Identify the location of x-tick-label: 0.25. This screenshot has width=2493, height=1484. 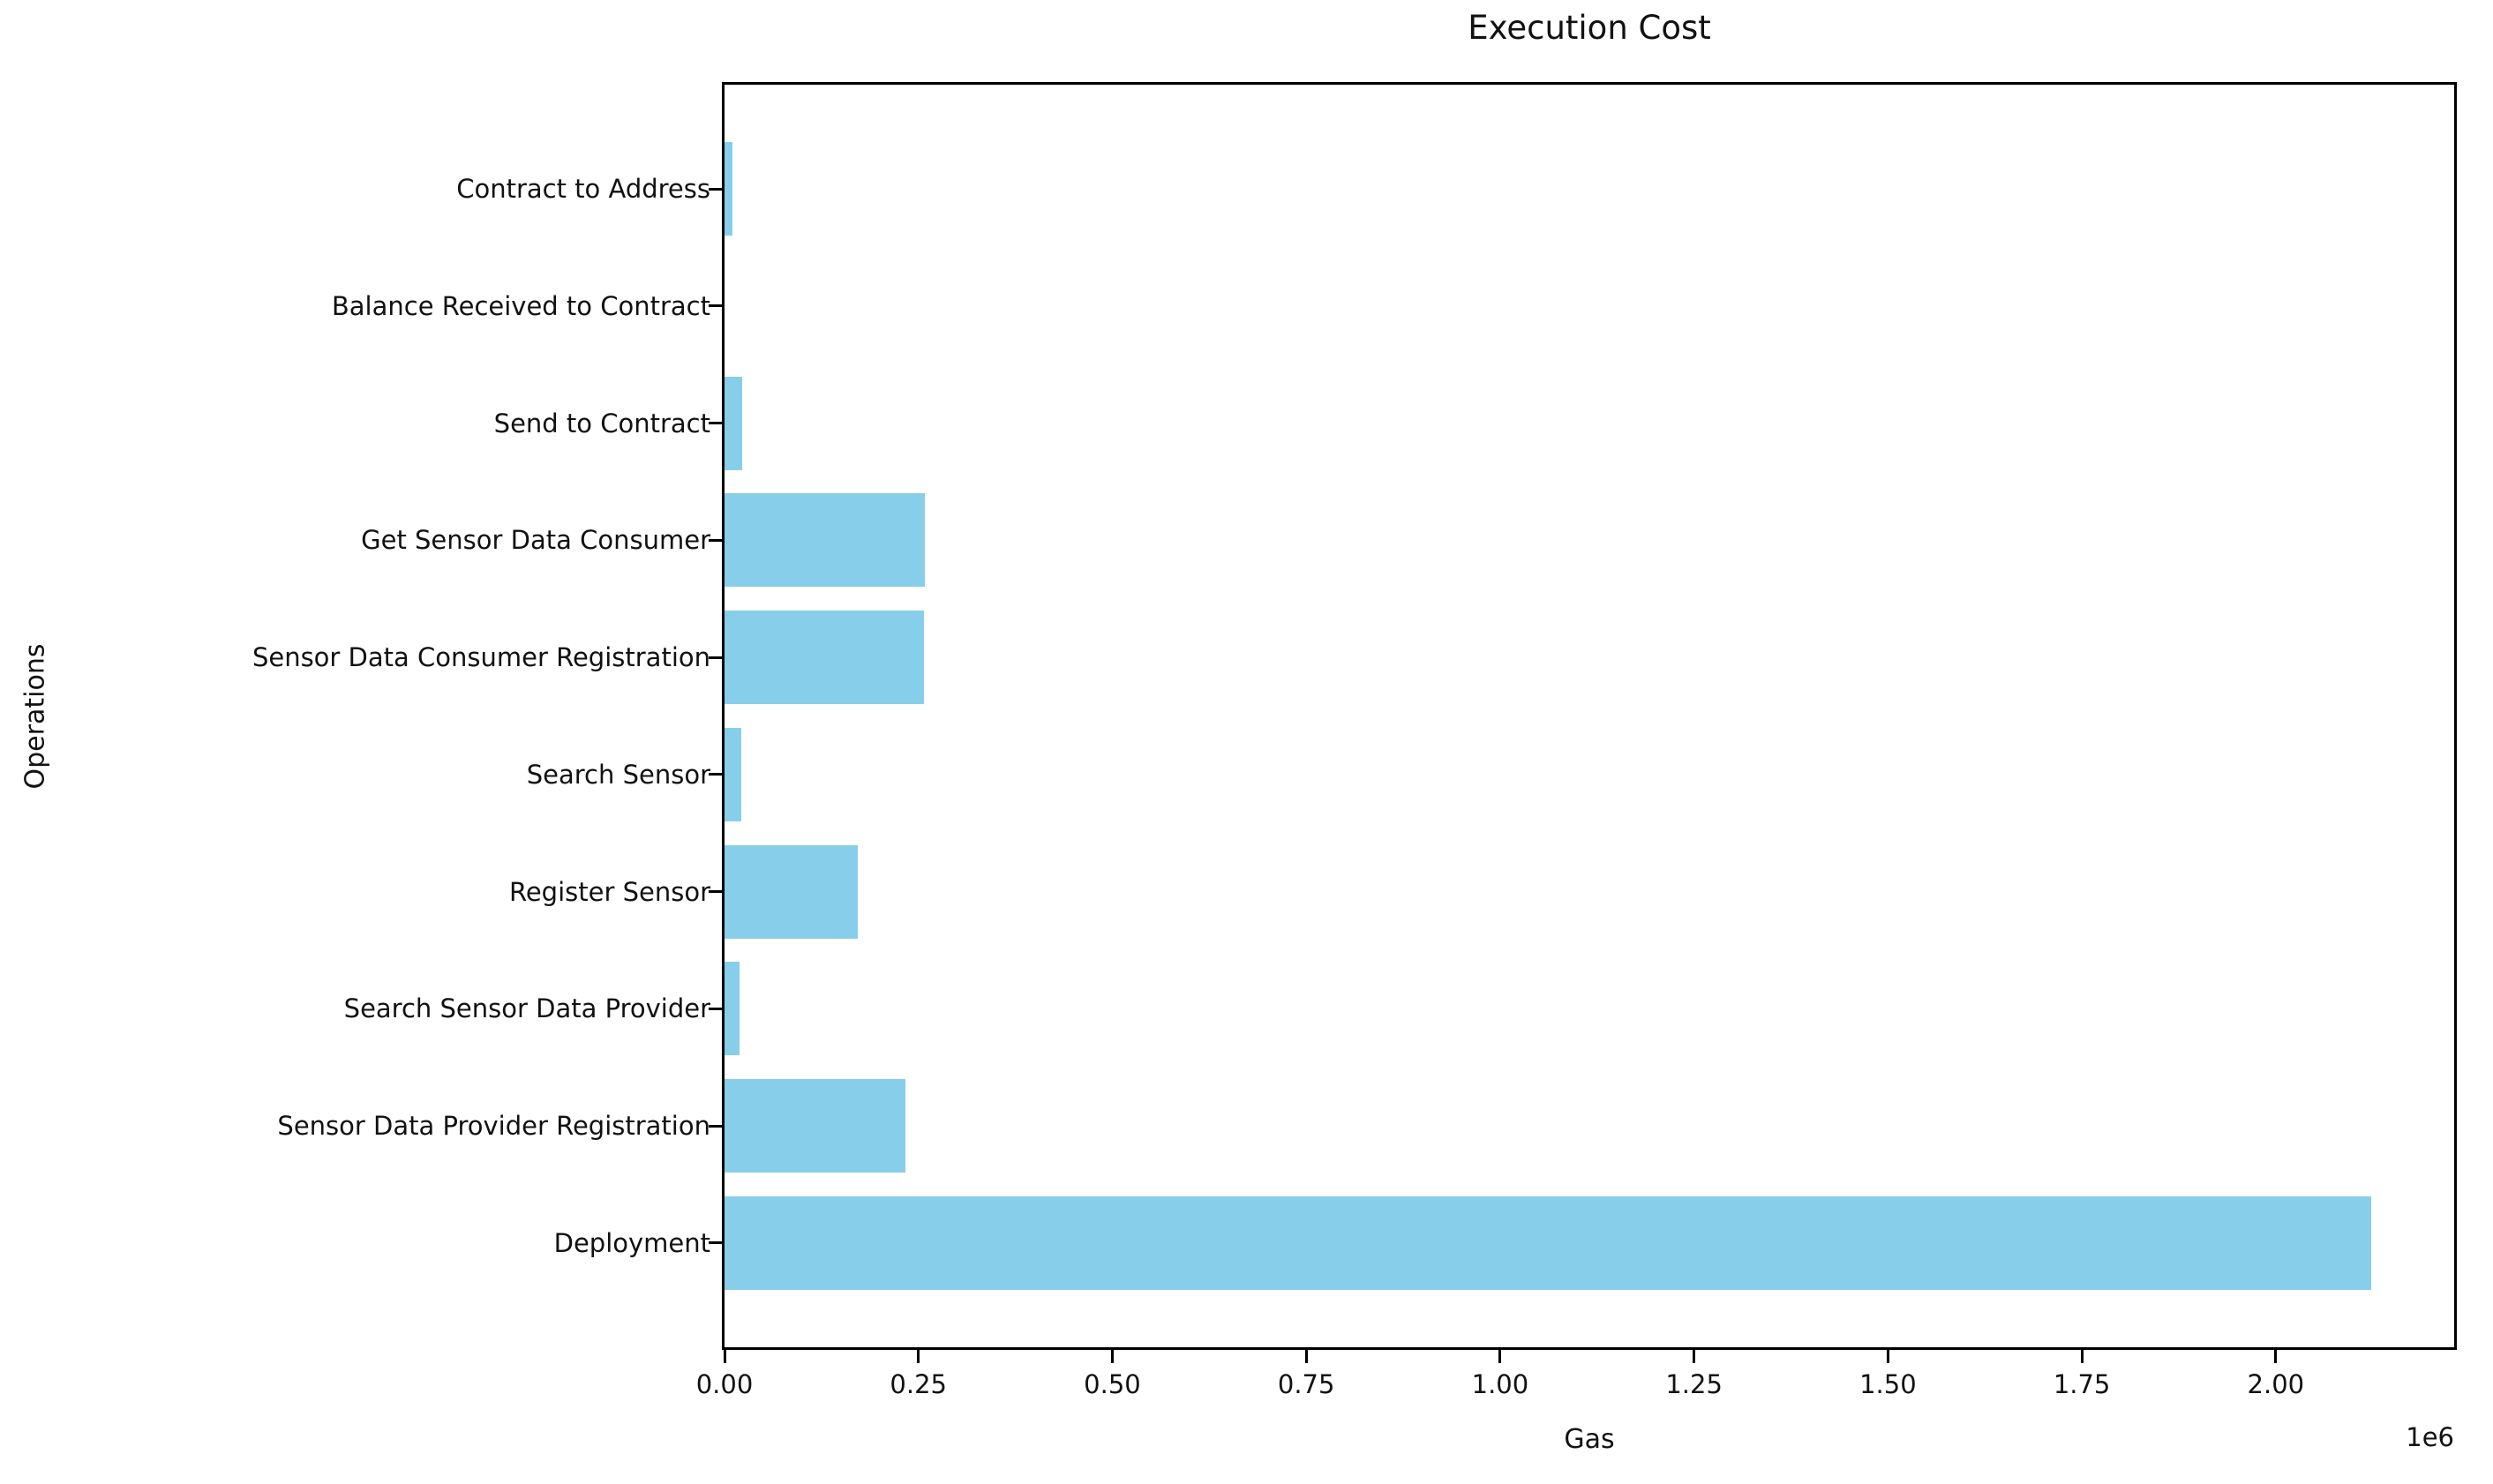
(918, 1384).